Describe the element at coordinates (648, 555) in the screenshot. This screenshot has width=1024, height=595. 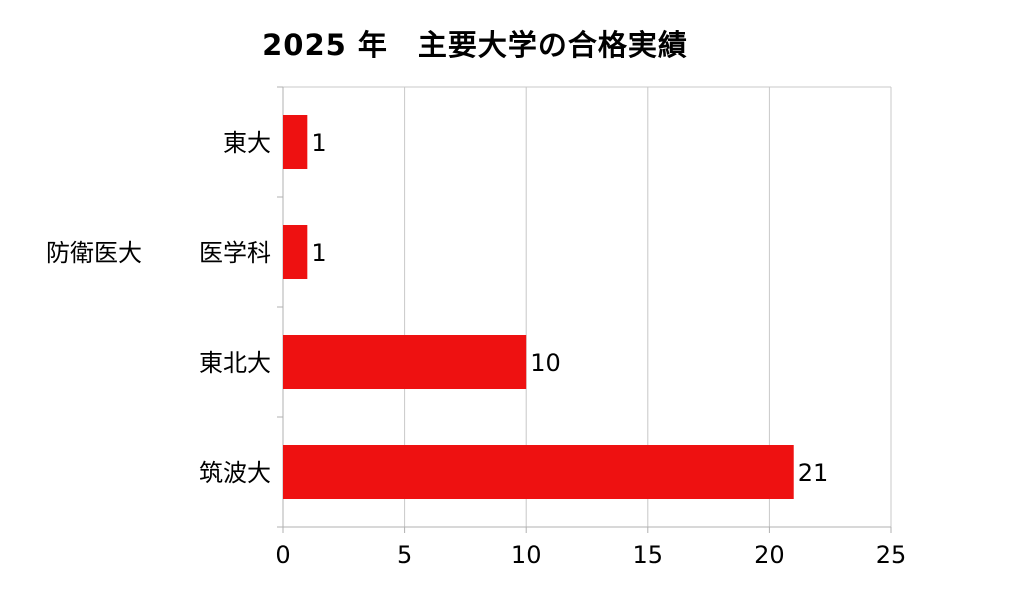
I see `x-tick-label: 15` at that location.